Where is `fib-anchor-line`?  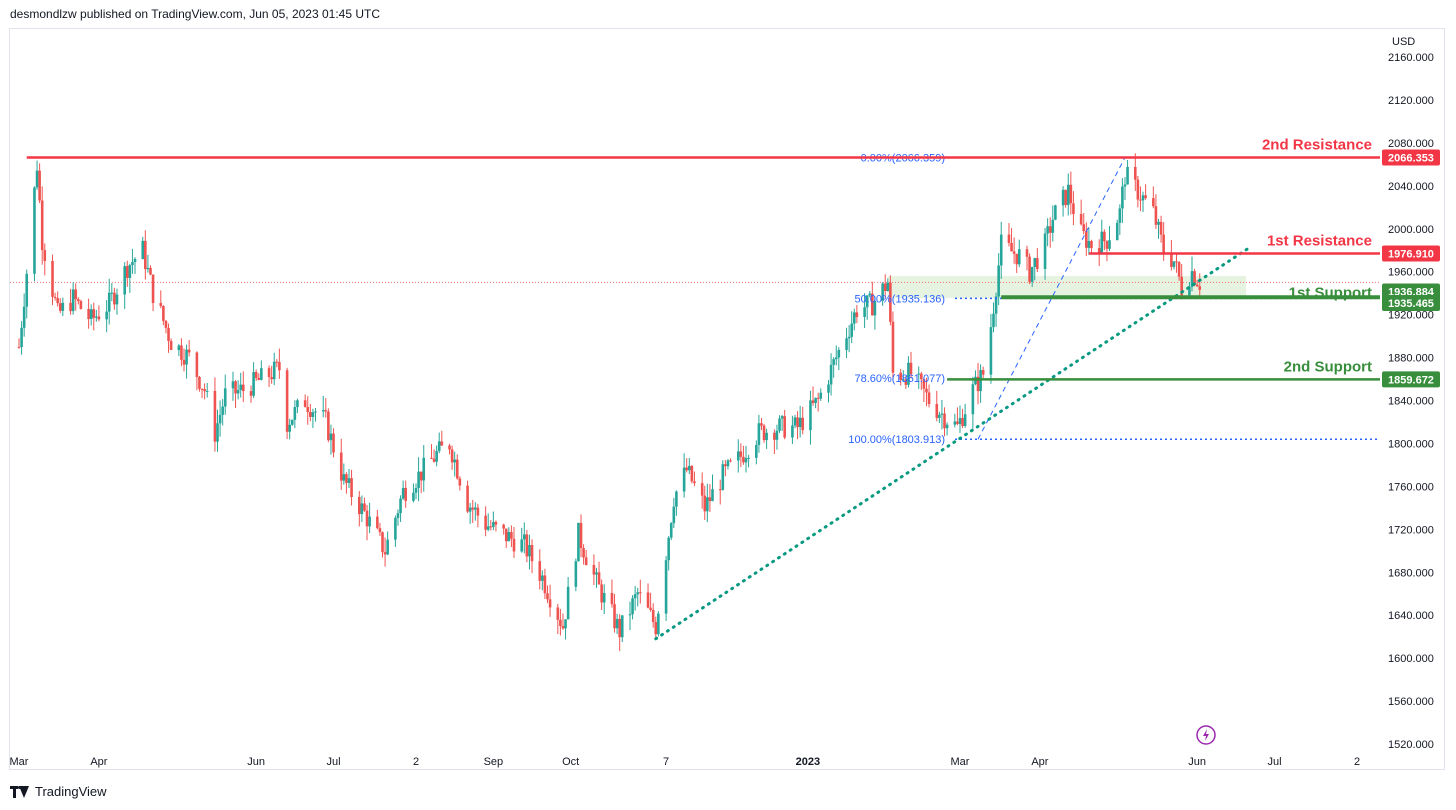 fib-anchor-line is located at coordinates (1051, 298).